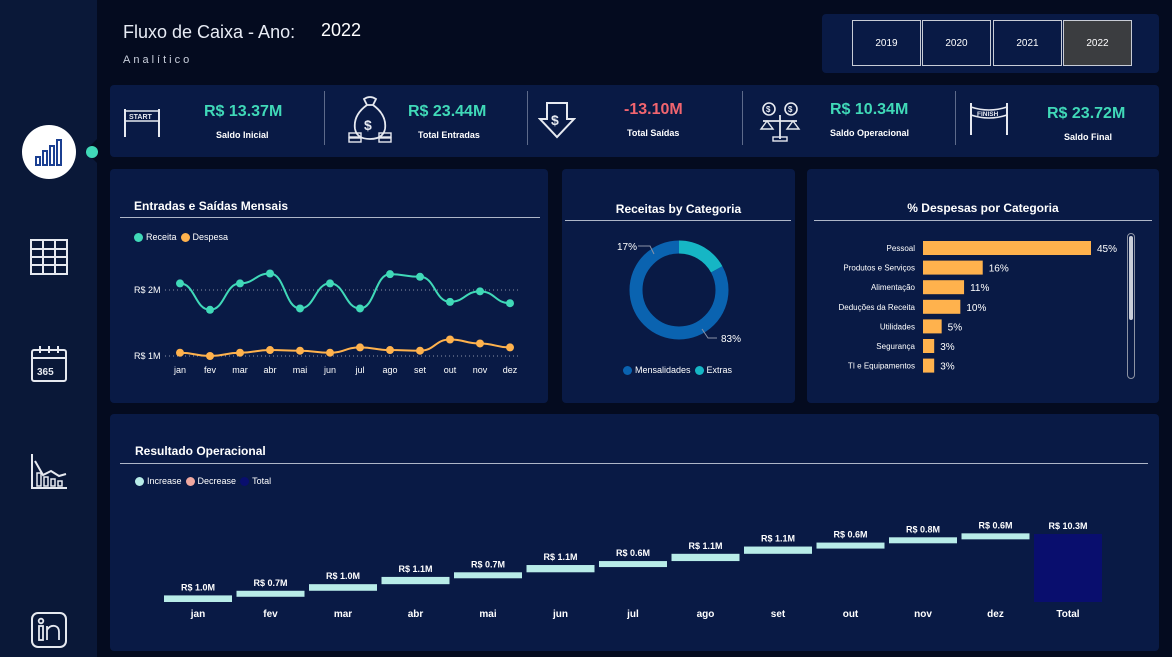 This screenshot has width=1172, height=657. Describe the element at coordinates (158, 481) in the screenshot. I see `legend-item-increase: Increase` at that location.